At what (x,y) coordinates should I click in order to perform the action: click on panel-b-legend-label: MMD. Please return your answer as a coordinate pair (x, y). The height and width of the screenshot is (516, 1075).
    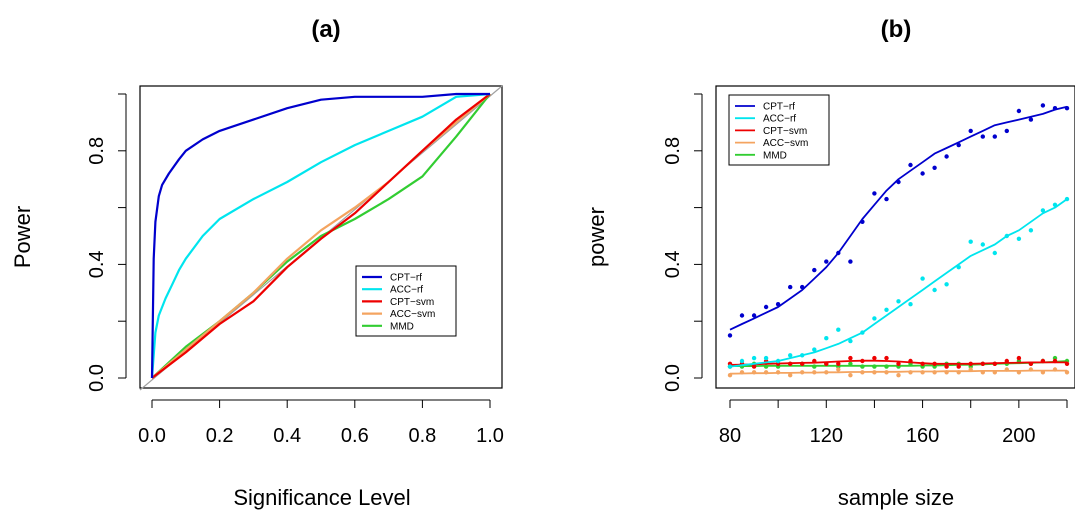
    Looking at the image, I should click on (775, 155).